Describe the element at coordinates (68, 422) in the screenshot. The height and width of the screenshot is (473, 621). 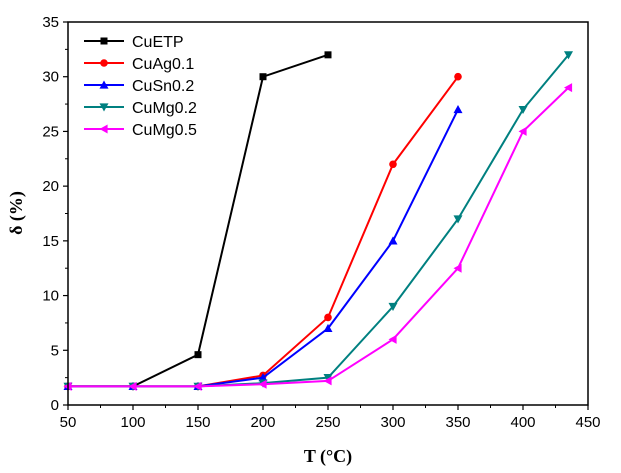
I see `x-tick-label: 50` at that location.